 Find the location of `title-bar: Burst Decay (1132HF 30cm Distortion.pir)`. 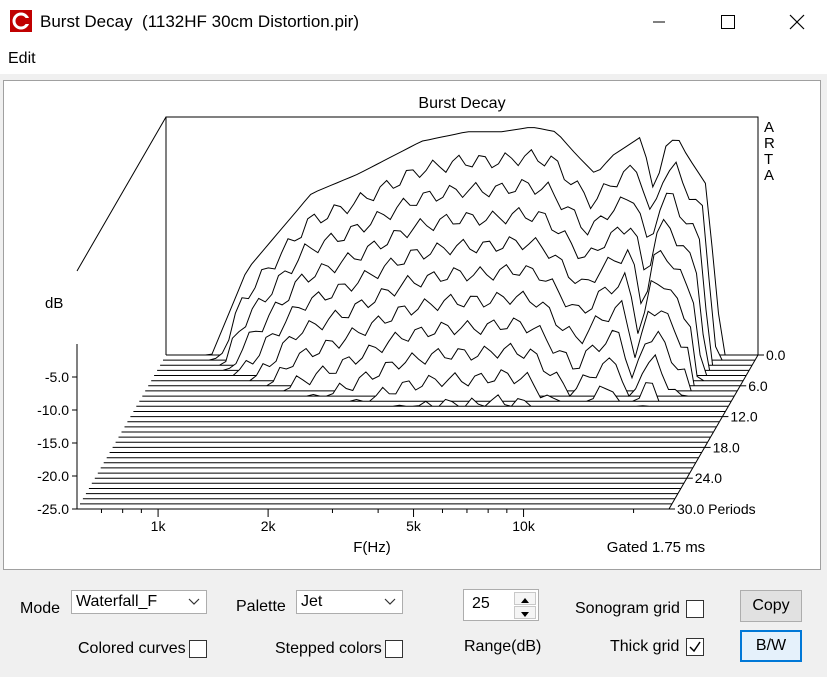

title-bar: Burst Decay (1132HF 30cm Distortion.pir) is located at coordinates (413, 22).